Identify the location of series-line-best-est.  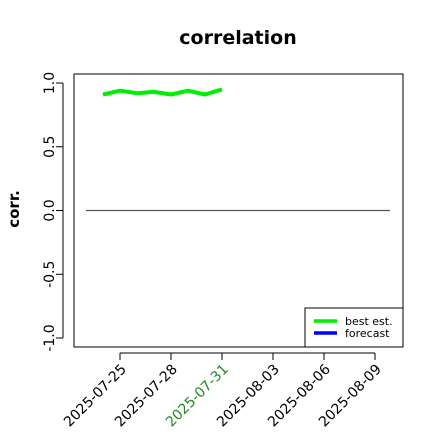
(162, 92).